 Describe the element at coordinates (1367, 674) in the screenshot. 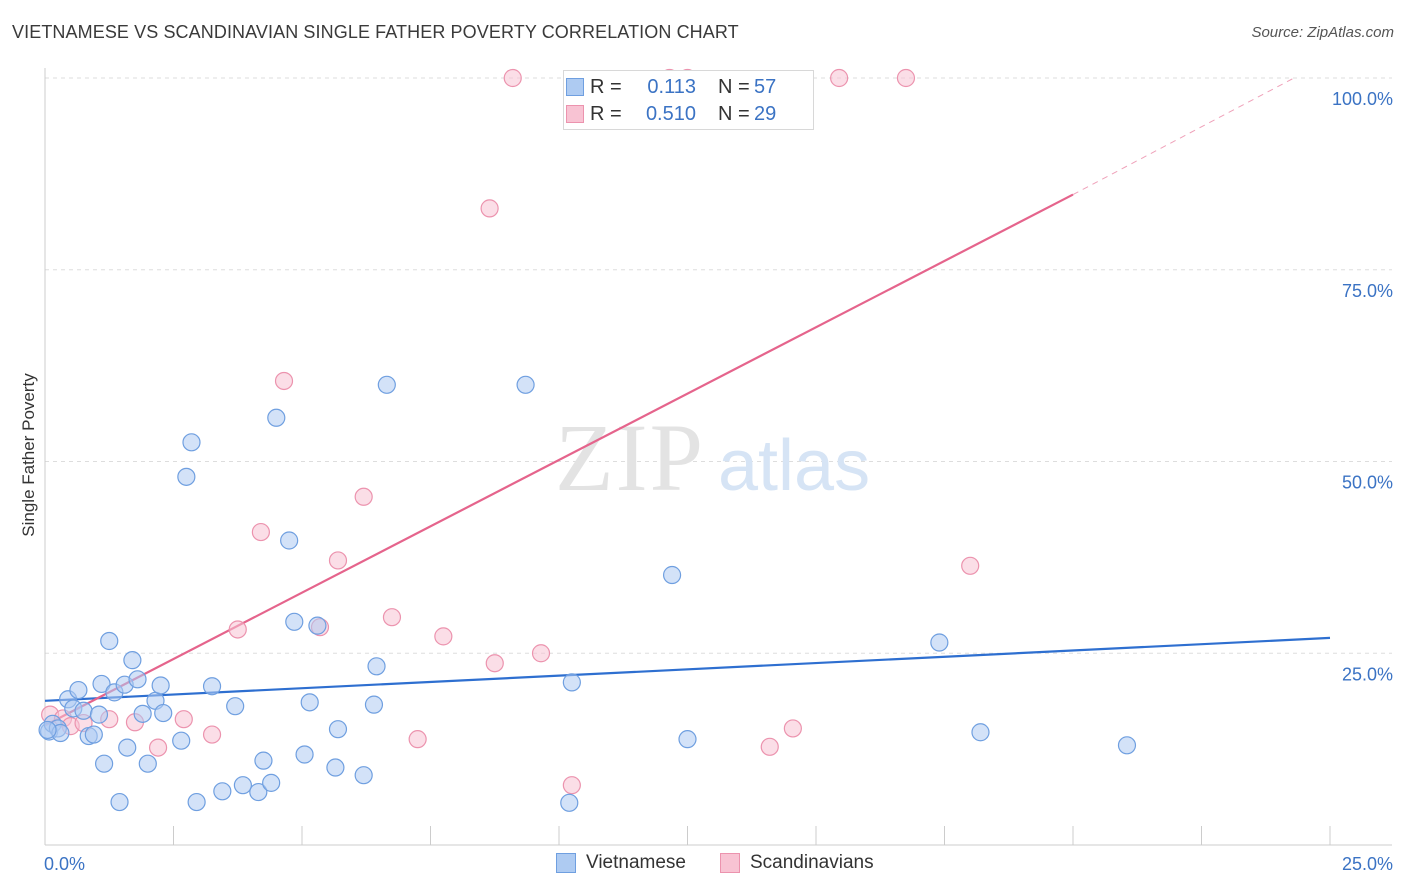

I see `y-tick-label: 25.0%` at that location.